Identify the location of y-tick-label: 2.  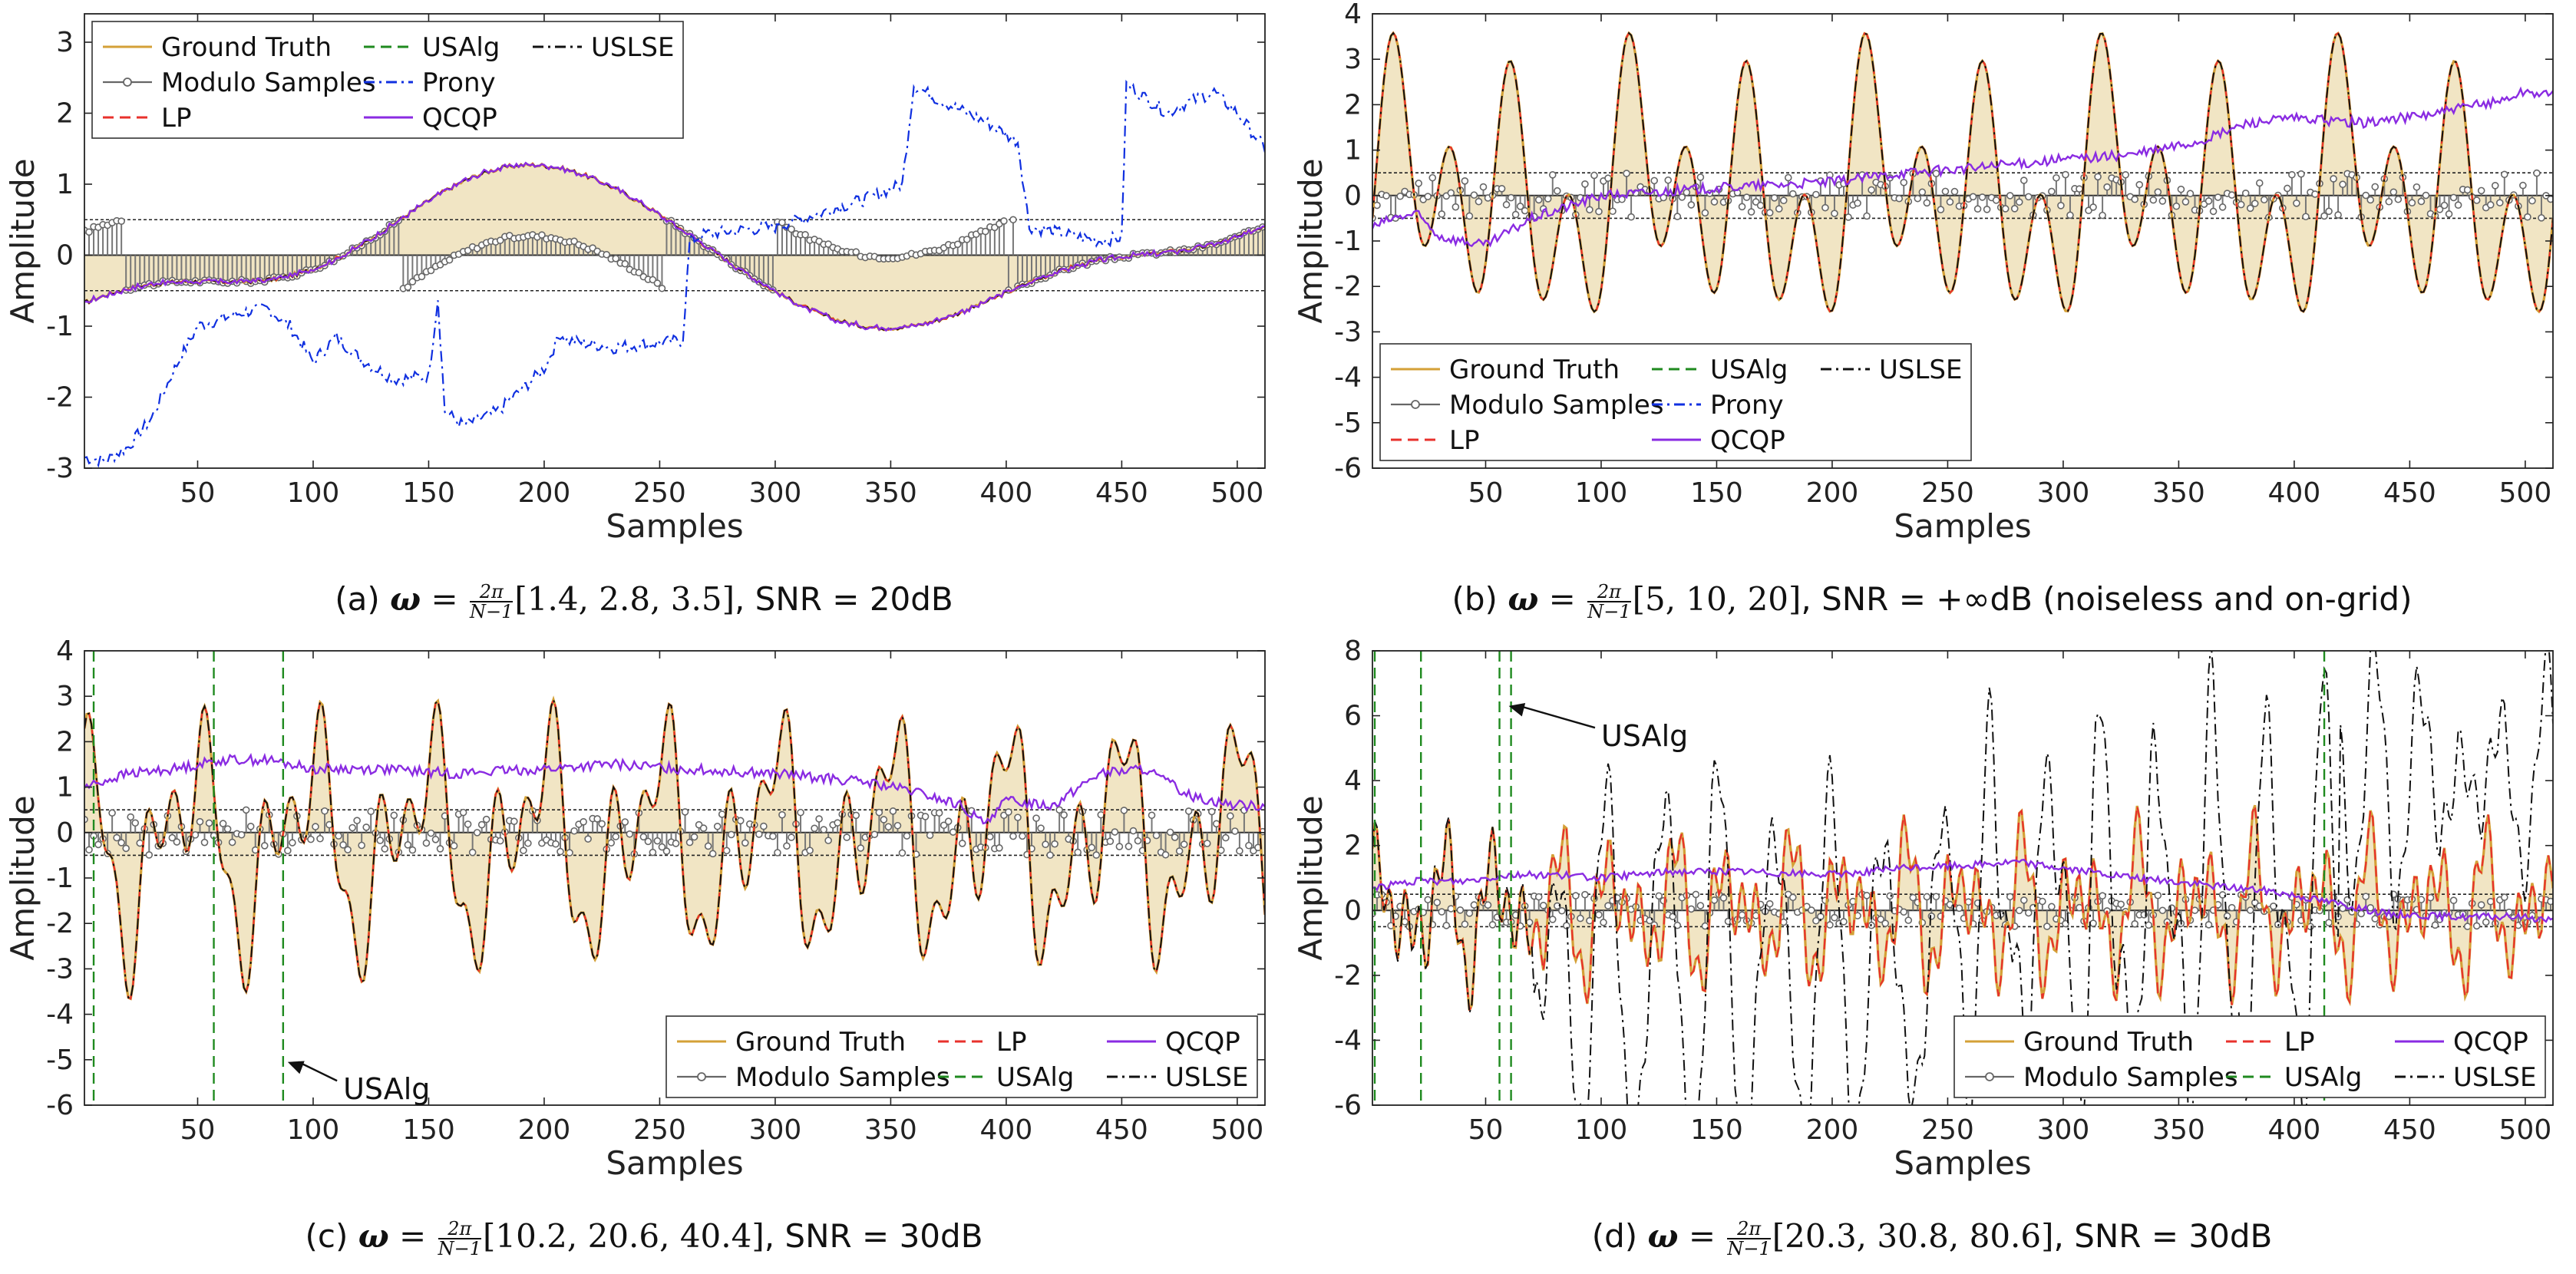
(1353, 105).